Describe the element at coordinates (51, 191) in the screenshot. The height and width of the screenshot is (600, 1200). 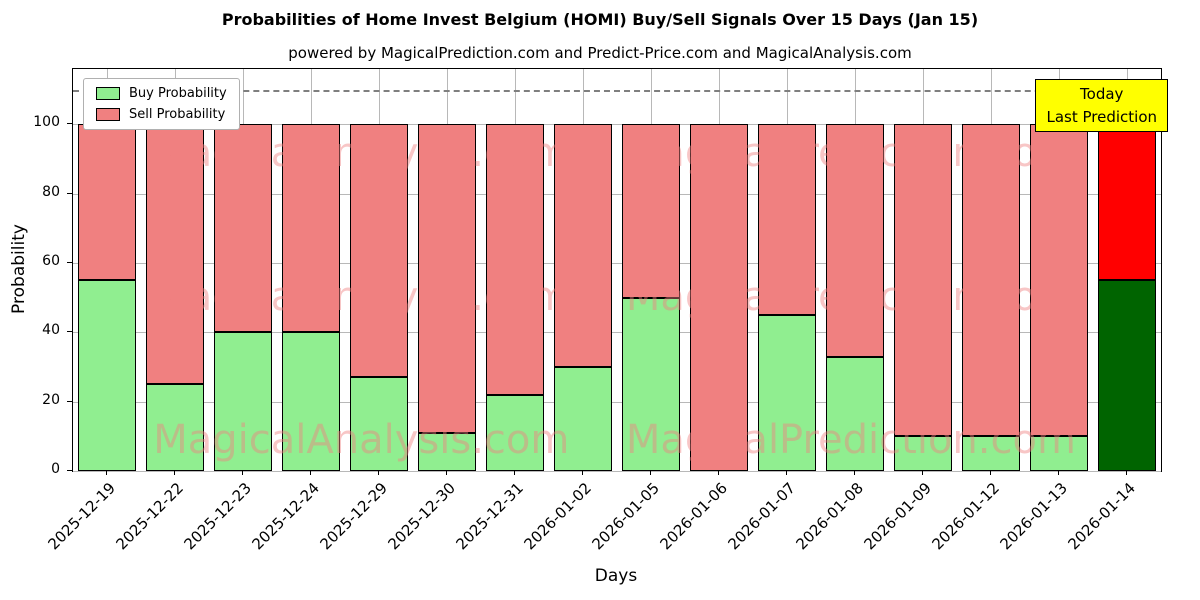
I see `y-tick-label: 80` at that location.